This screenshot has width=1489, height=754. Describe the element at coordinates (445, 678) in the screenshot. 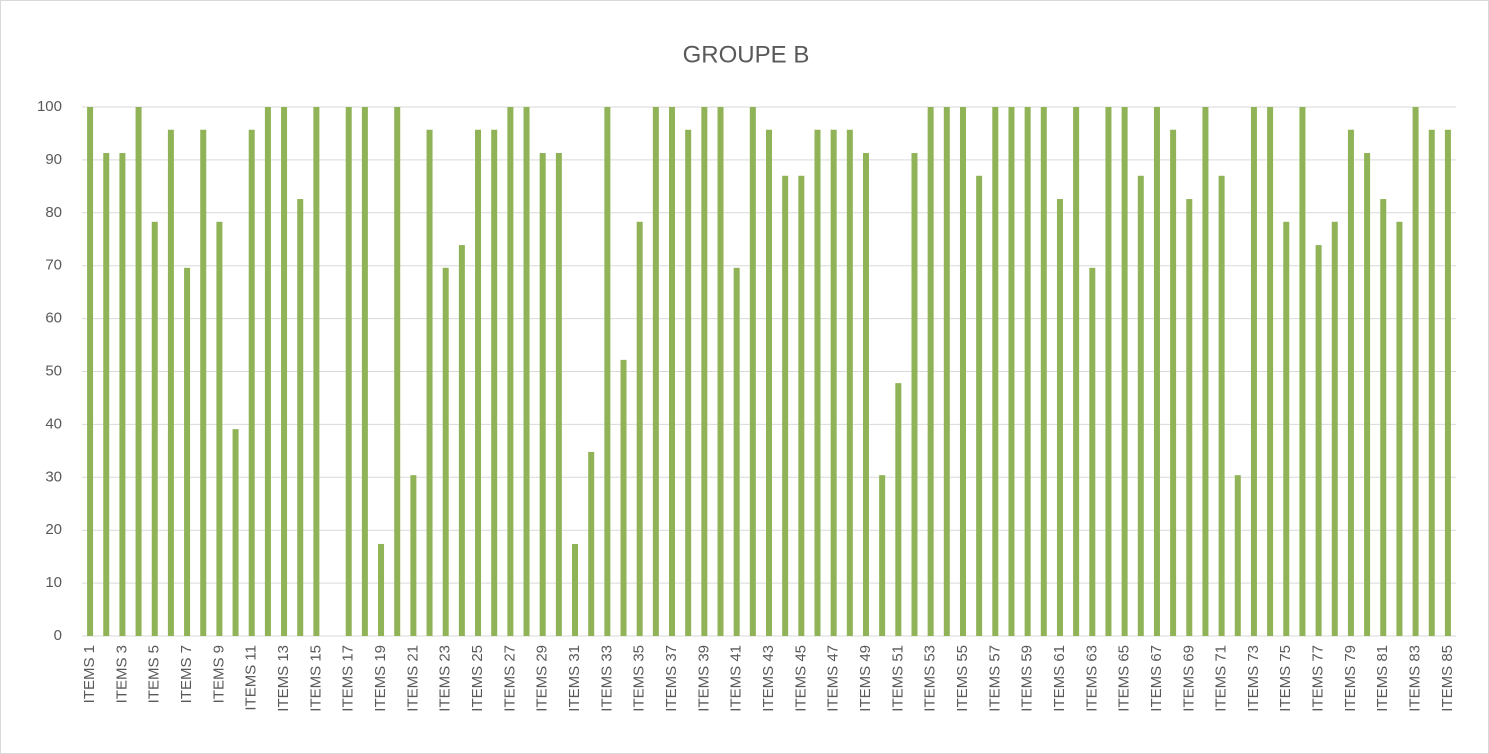

I see `x-tick-label: ITEMS 23` at that location.